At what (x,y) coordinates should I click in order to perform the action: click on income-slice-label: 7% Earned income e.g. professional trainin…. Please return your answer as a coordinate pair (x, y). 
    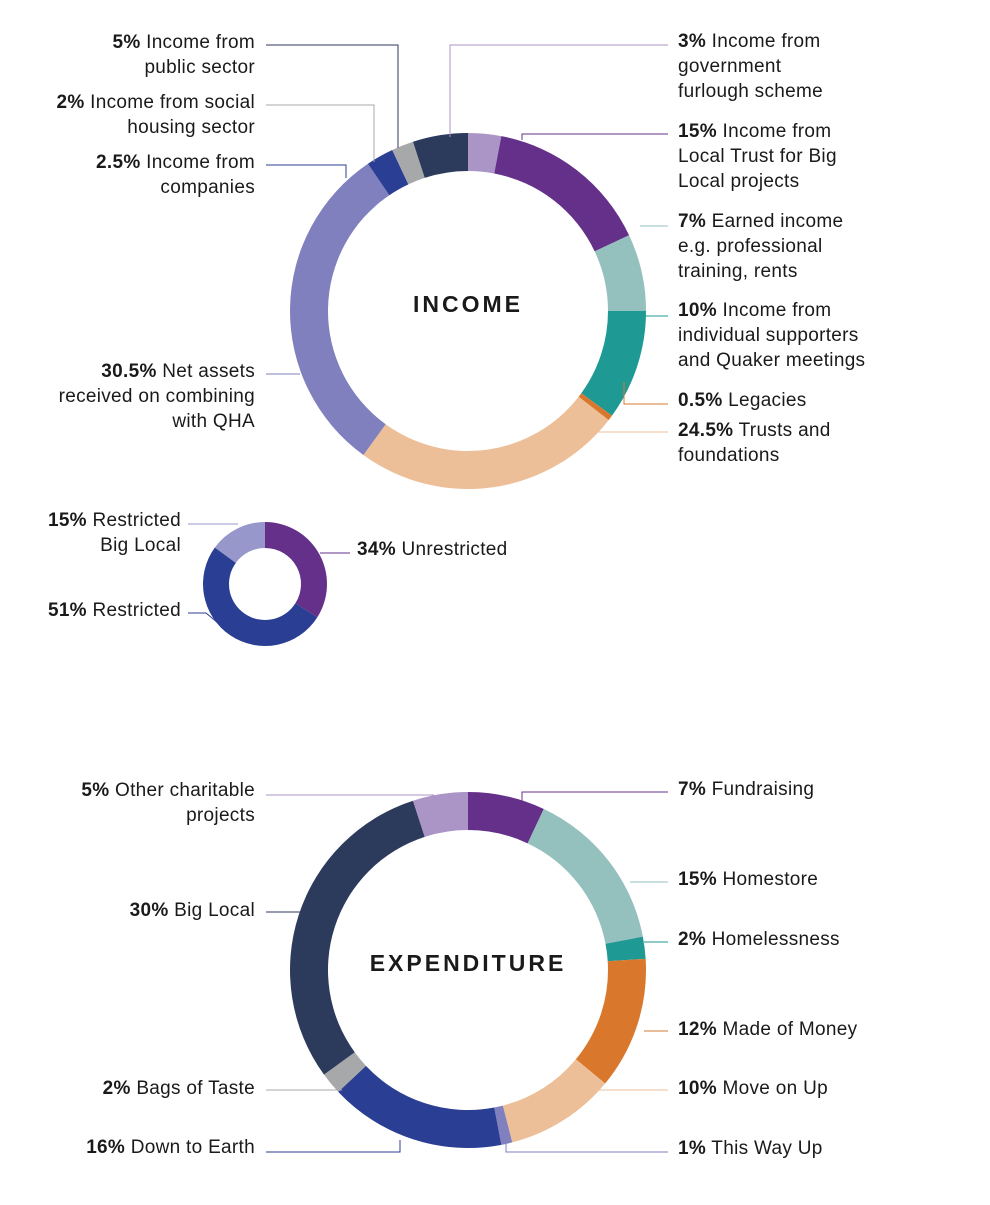
    Looking at the image, I should click on (760, 246).